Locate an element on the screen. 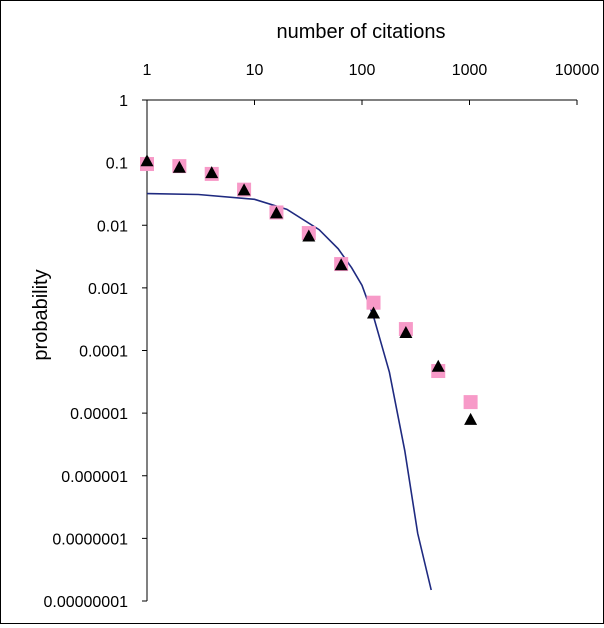  x-tick-label: 1000 is located at coordinates (470, 70).